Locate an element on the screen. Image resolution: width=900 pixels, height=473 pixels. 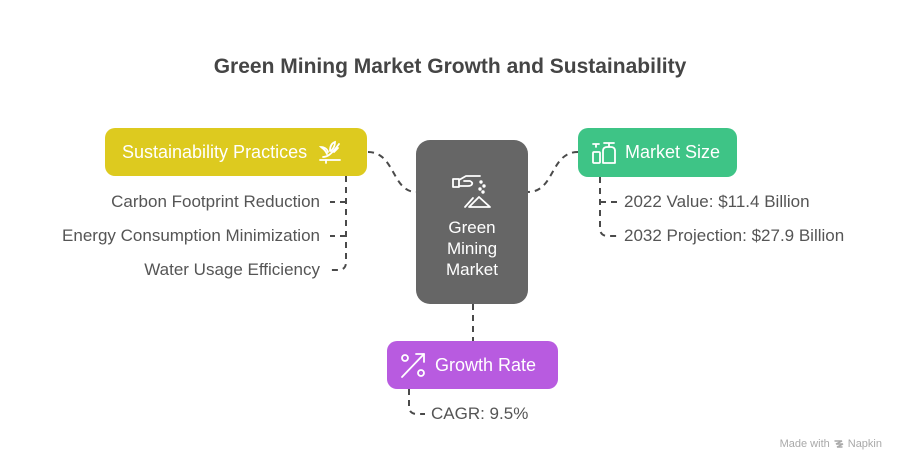
green-mining-market-node: Green Mining Market is located at coordinates (472, 222).